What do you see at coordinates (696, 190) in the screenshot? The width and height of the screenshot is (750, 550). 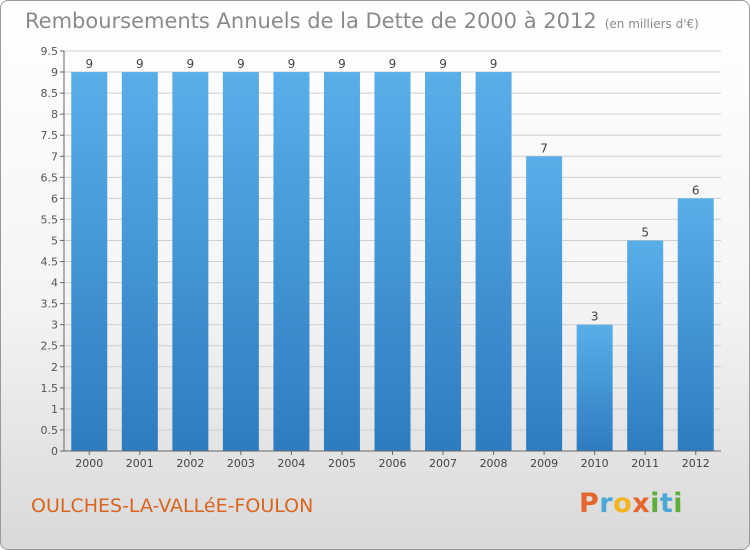 I see `bar-value-label: 6` at bounding box center [696, 190].